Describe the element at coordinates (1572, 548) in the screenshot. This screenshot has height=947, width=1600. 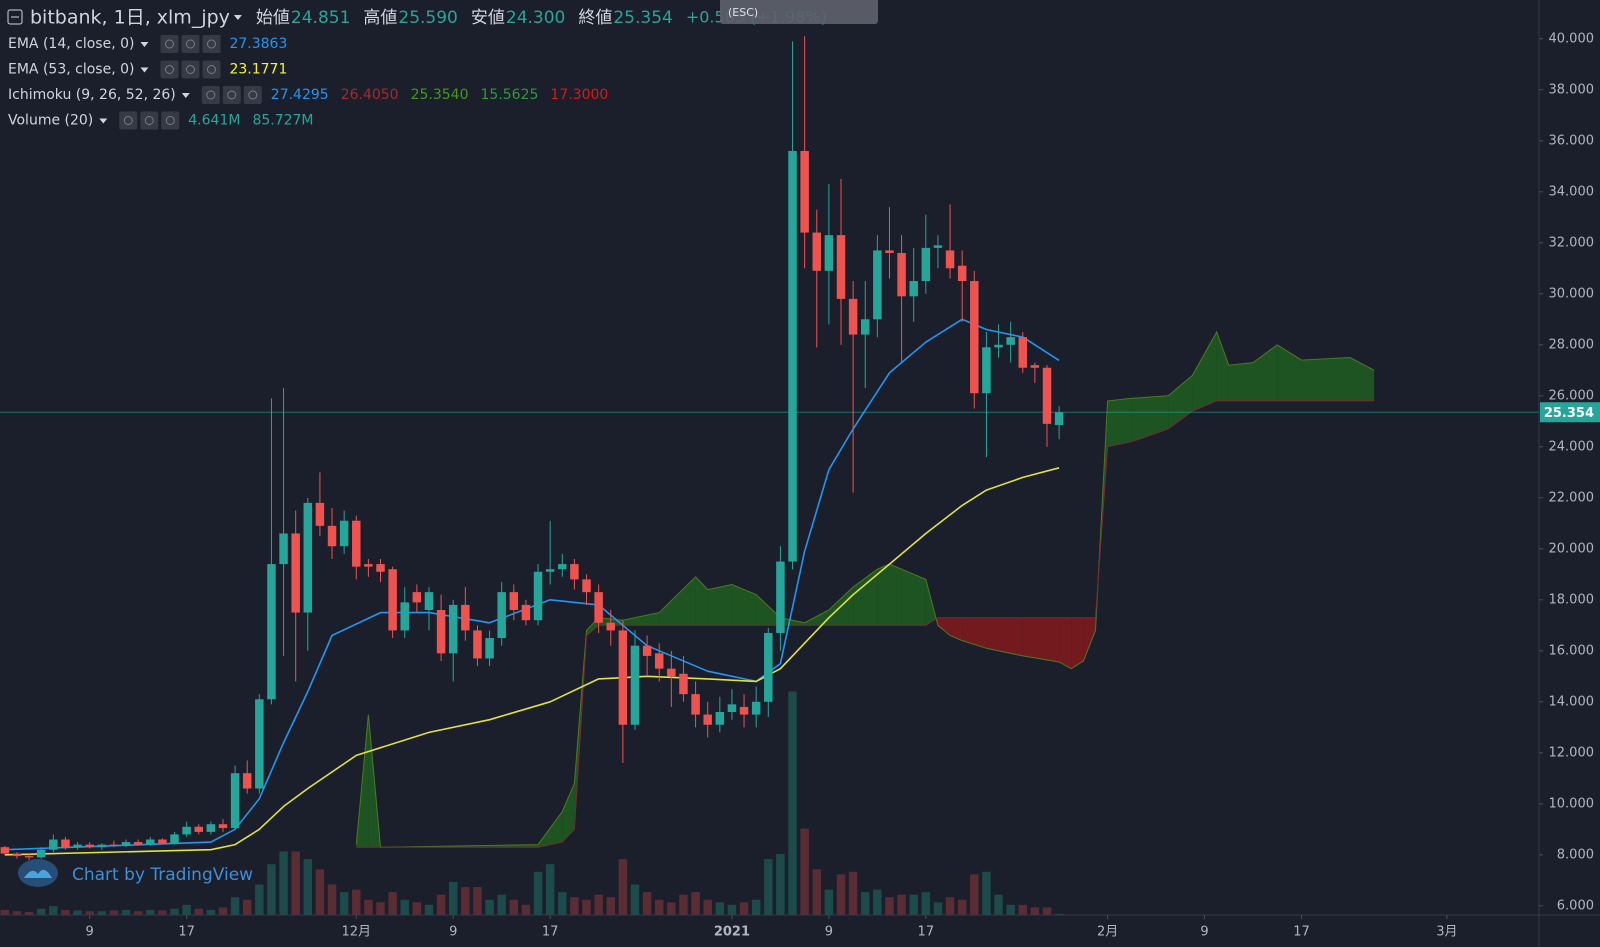
I see `y-tick-label: 20.000` at that location.